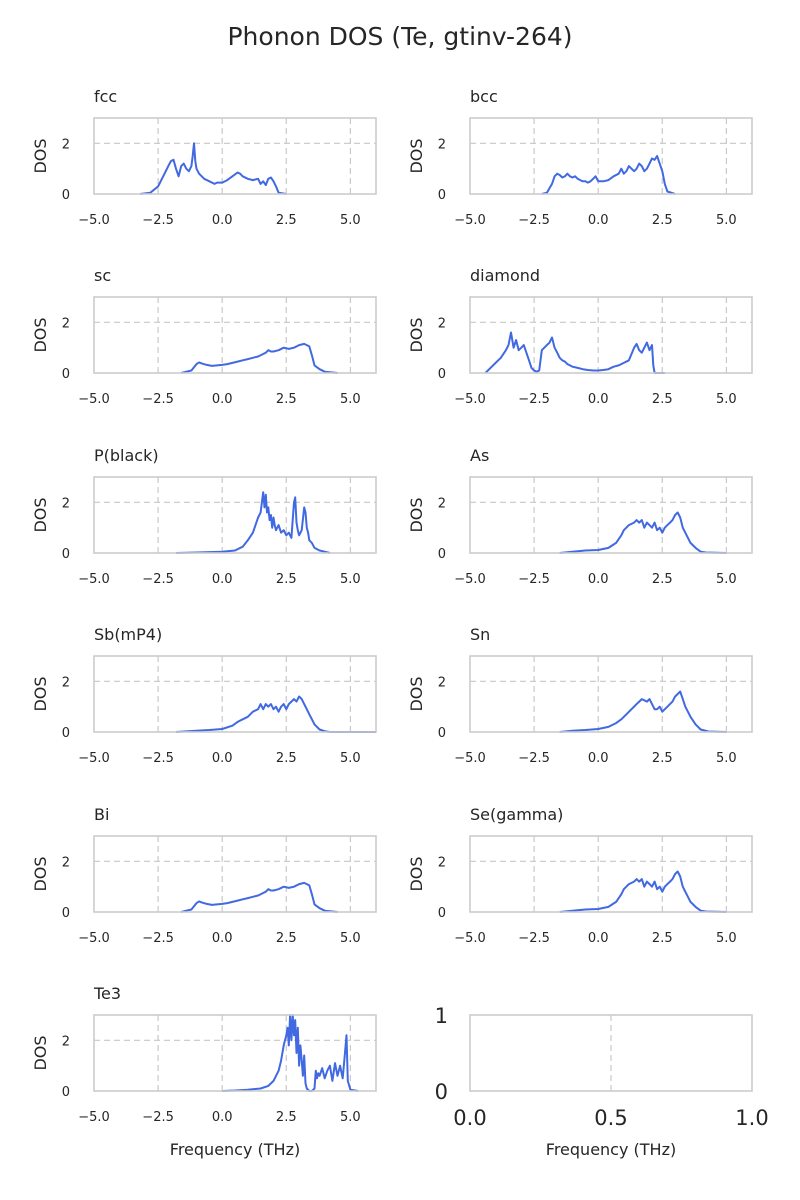  Describe the element at coordinates (102, 275) in the screenshot. I see `panel-title: sc` at that location.